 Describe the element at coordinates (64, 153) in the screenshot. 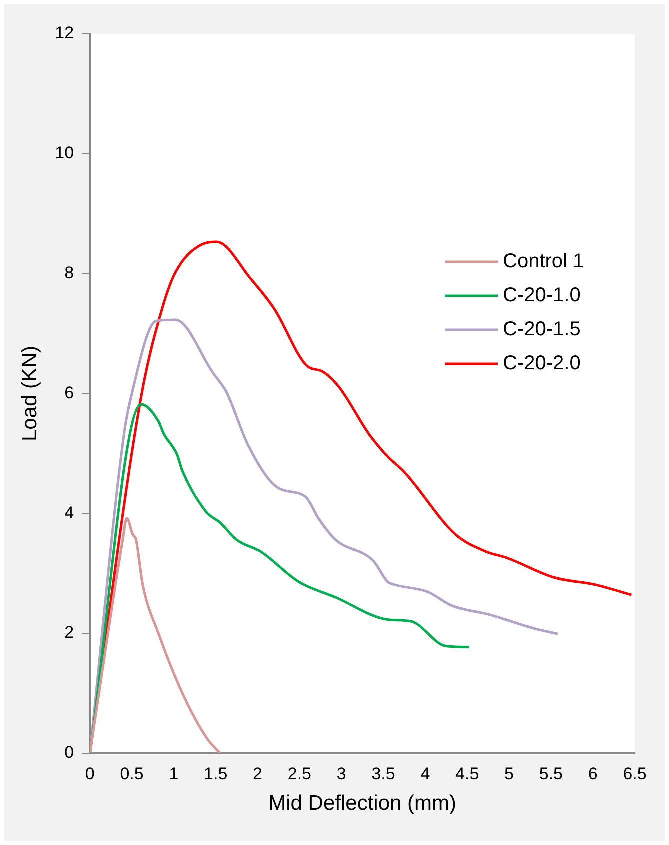

I see `y-tick-label: 10` at that location.